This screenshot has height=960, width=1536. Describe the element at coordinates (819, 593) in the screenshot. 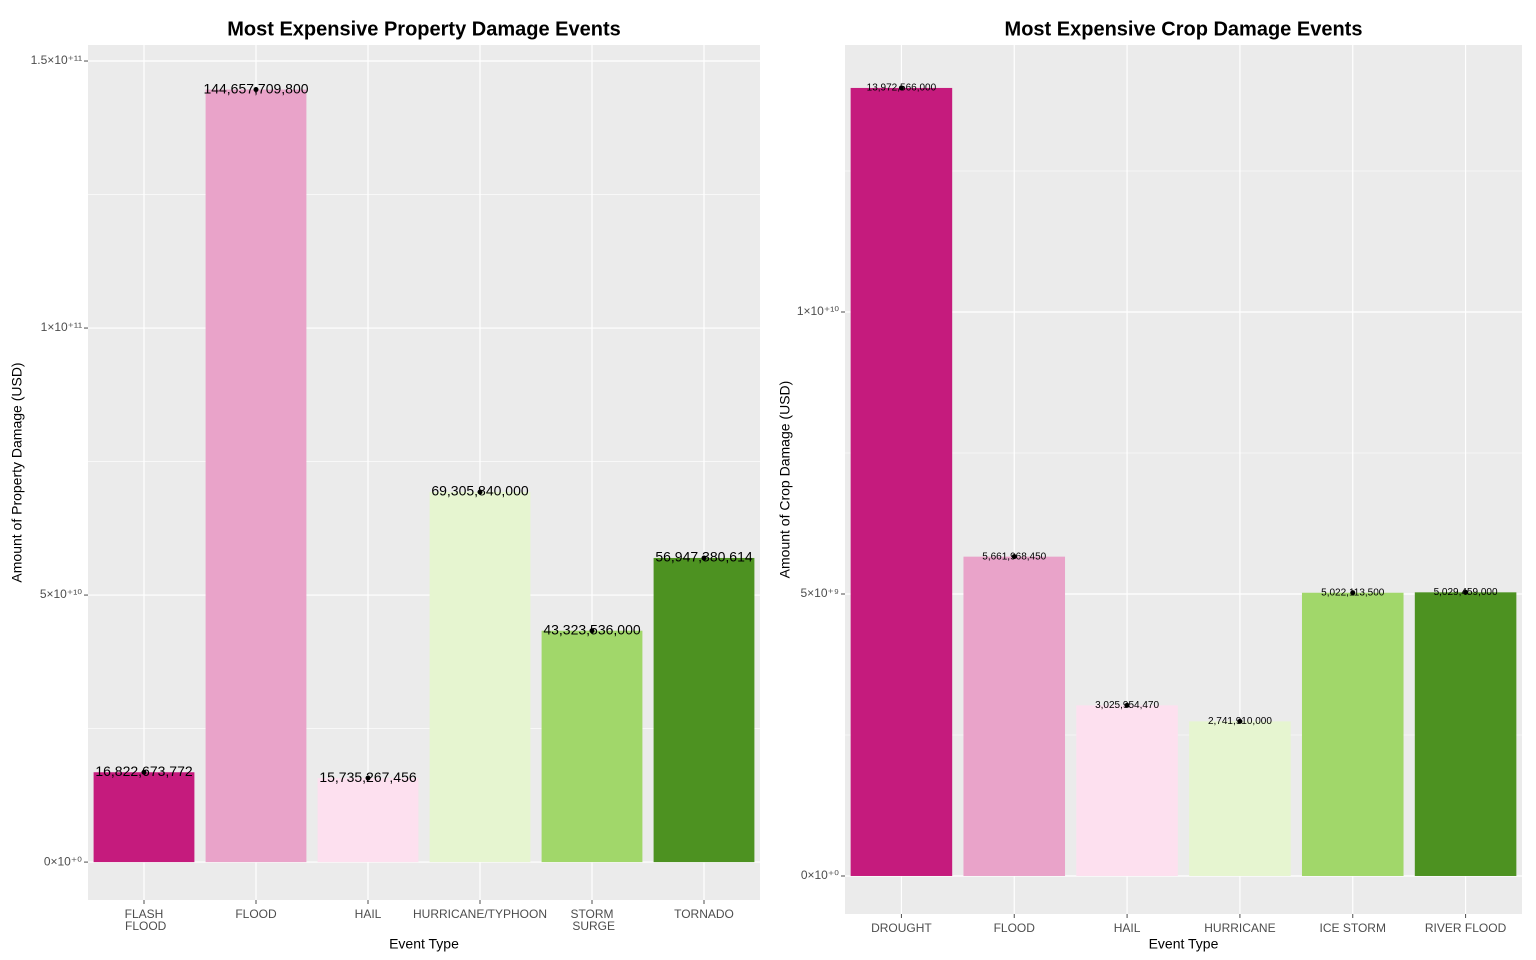

I see `y-tick-label: 5×10⁺⁹` at that location.